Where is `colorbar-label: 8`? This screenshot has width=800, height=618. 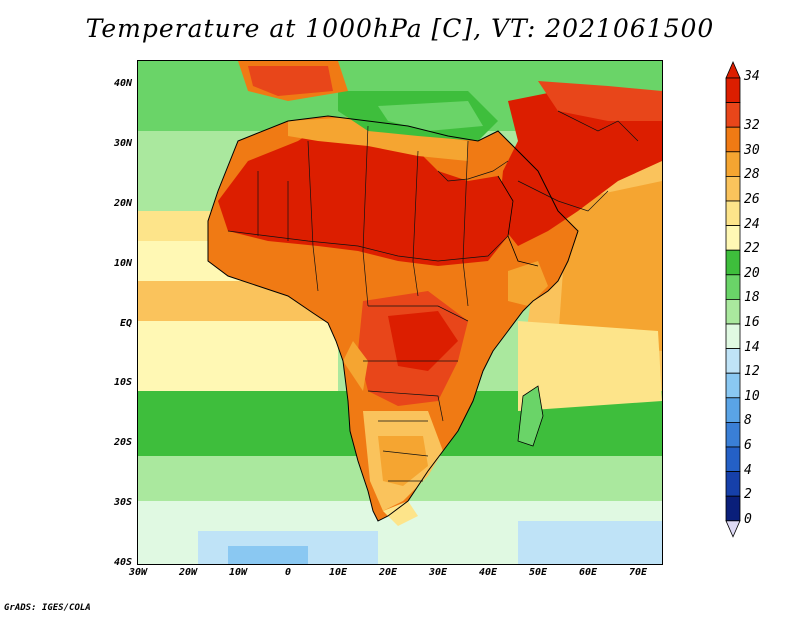
colorbar-label: 8 is located at coordinates (748, 421).